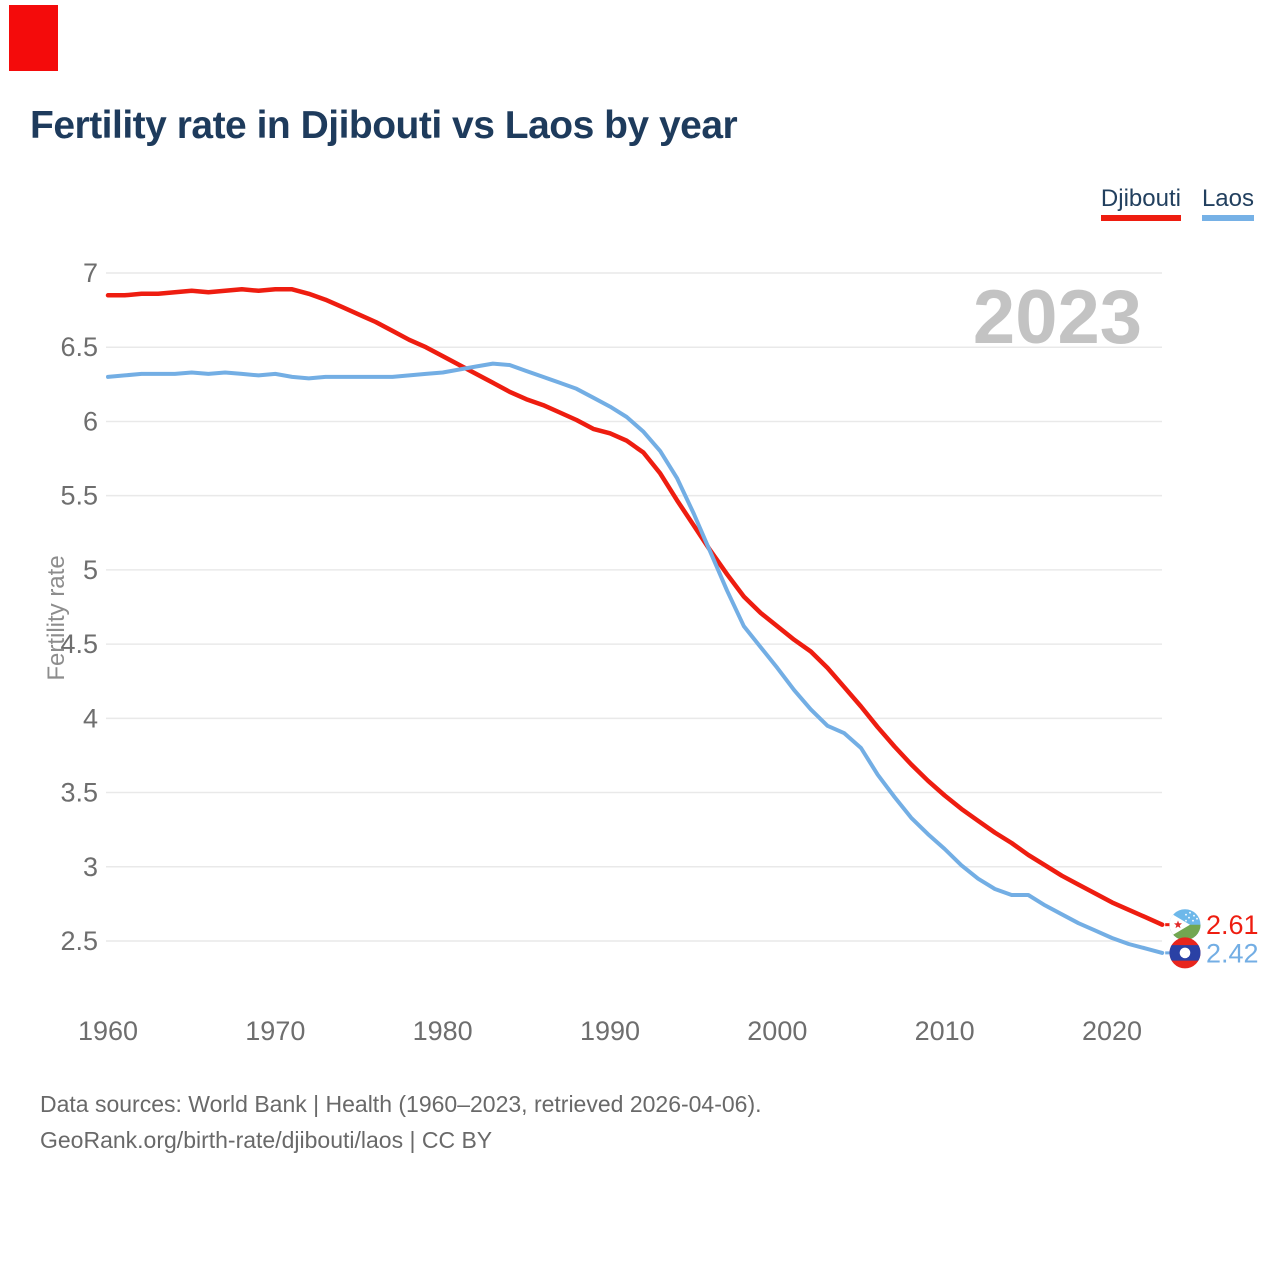 The height and width of the screenshot is (1280, 1280). What do you see at coordinates (79, 496) in the screenshot?
I see `y-tick-label: 5.5` at bounding box center [79, 496].